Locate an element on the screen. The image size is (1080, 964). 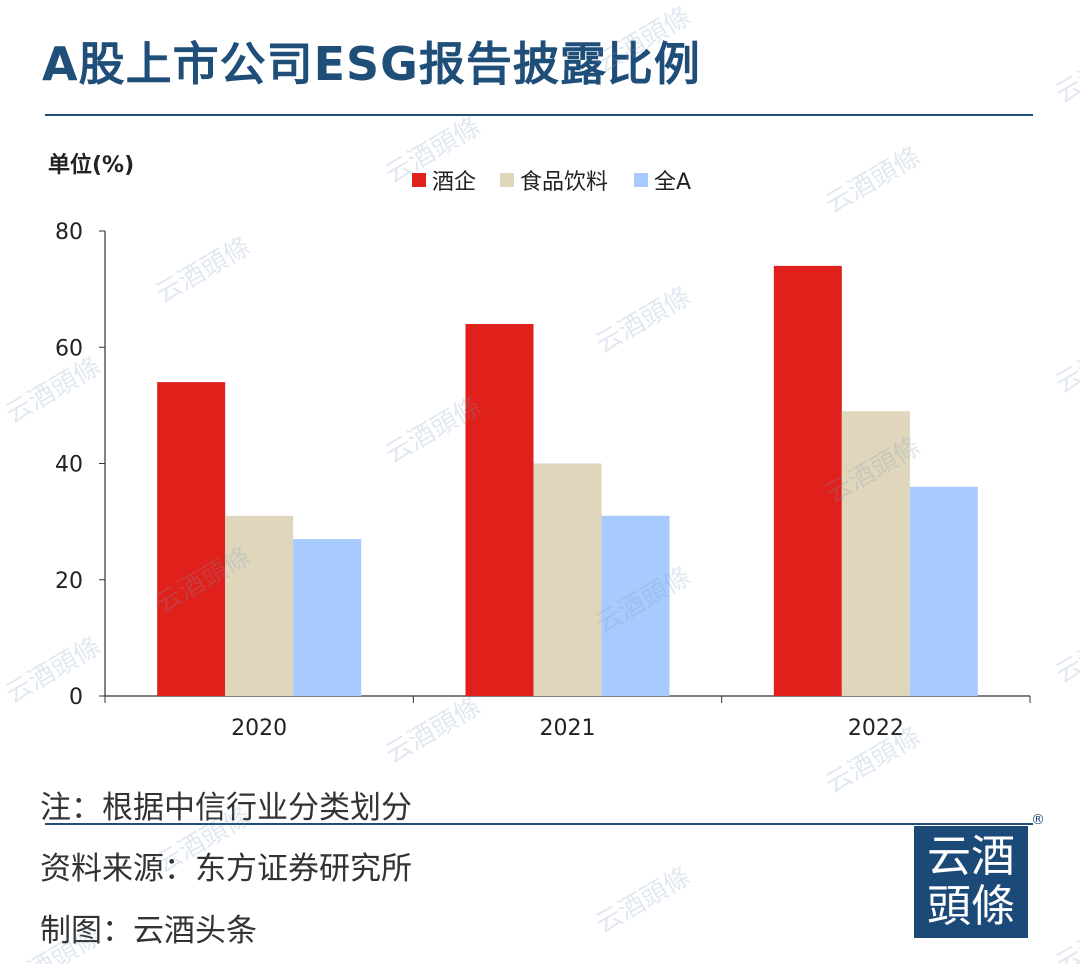
bar-2020-食品饮料 is located at coordinates (259, 605).